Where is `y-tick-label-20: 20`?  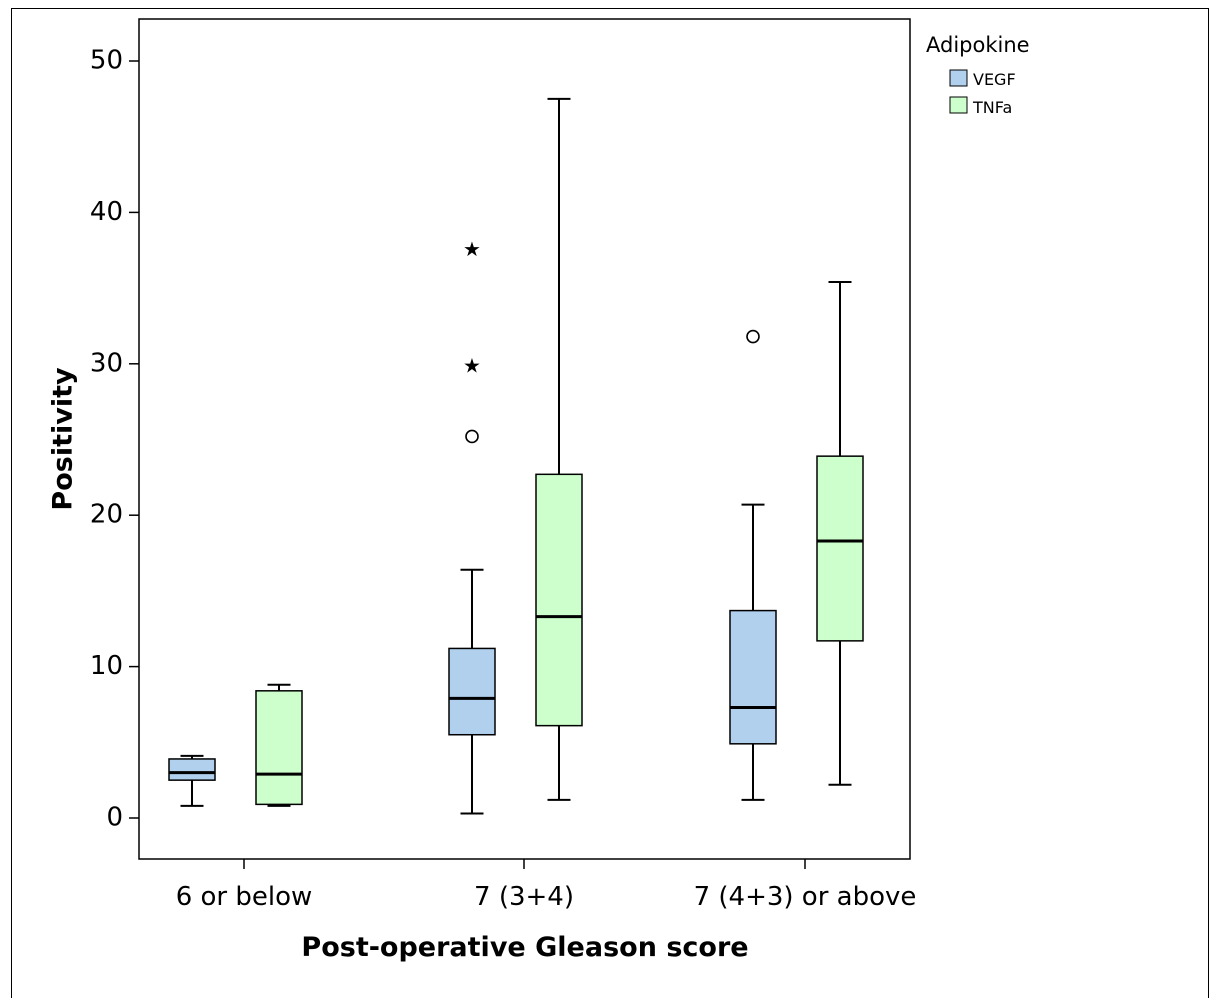 y-tick-label-20: 20 is located at coordinates (106, 515).